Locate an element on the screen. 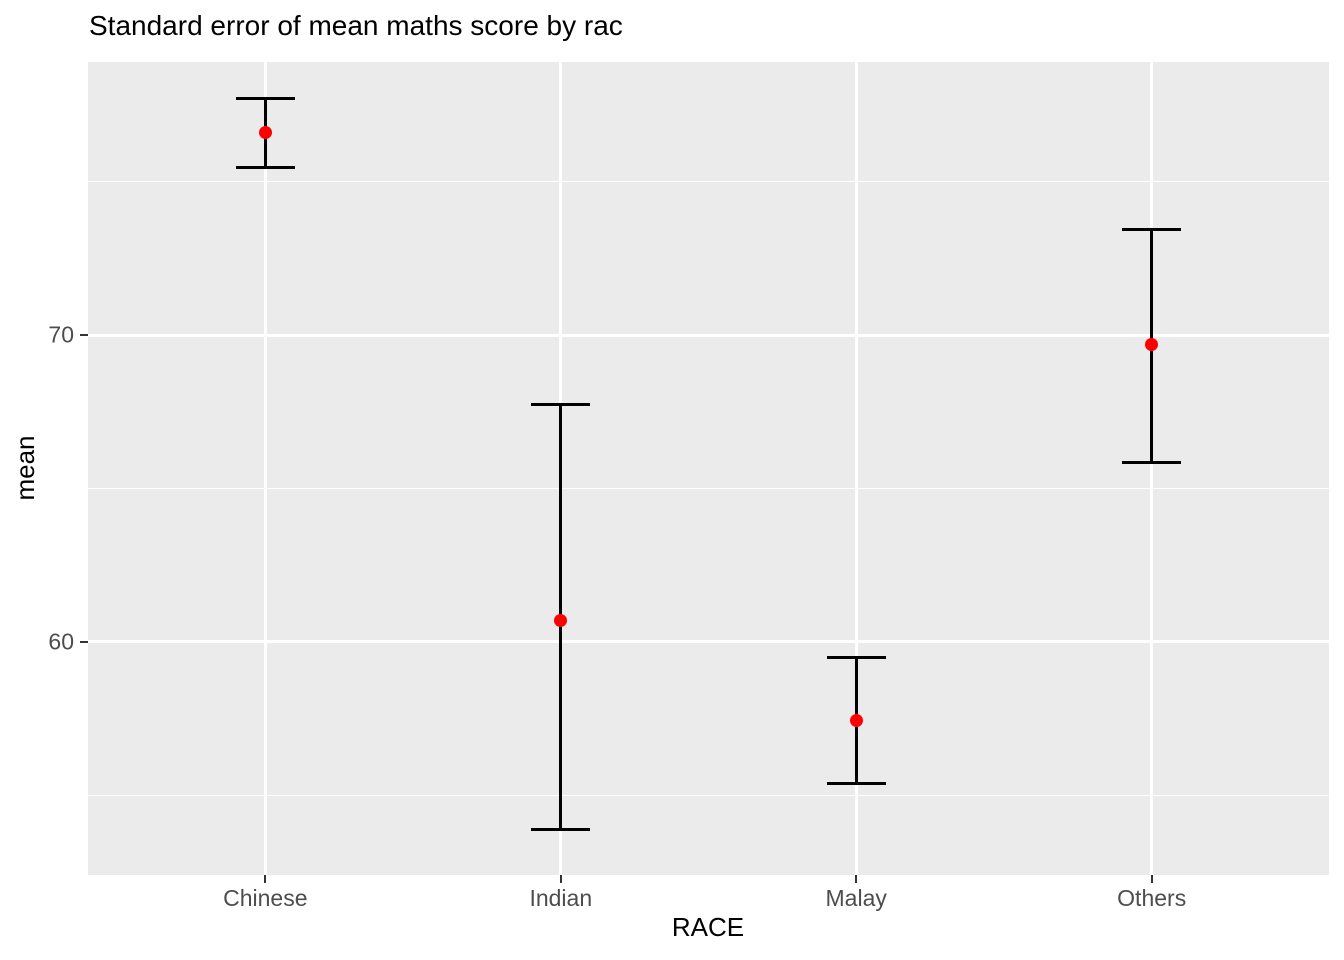 The image size is (1344, 960). errorbar-cap-bottom-others is located at coordinates (1152, 462).